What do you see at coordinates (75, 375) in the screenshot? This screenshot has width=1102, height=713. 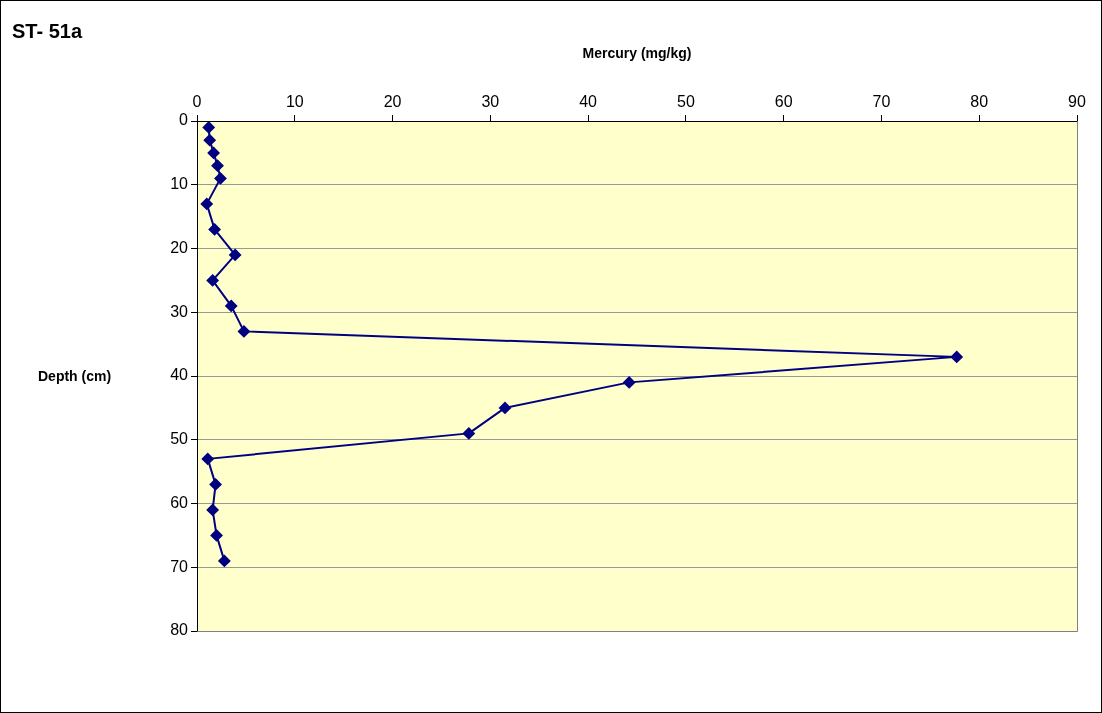 I see `y-axis-title: Depth (cm)` at bounding box center [75, 375].